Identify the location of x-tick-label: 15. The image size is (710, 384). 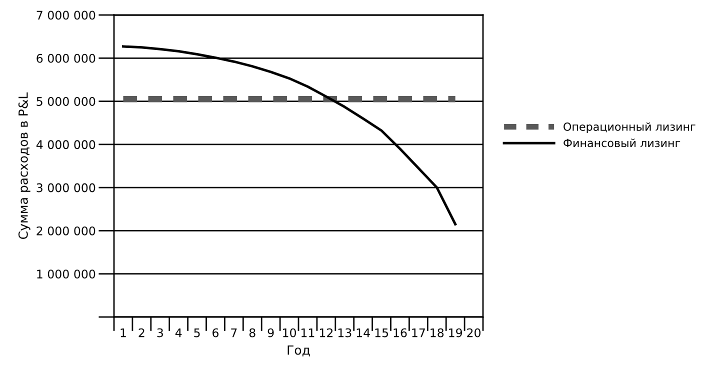
(381, 333).